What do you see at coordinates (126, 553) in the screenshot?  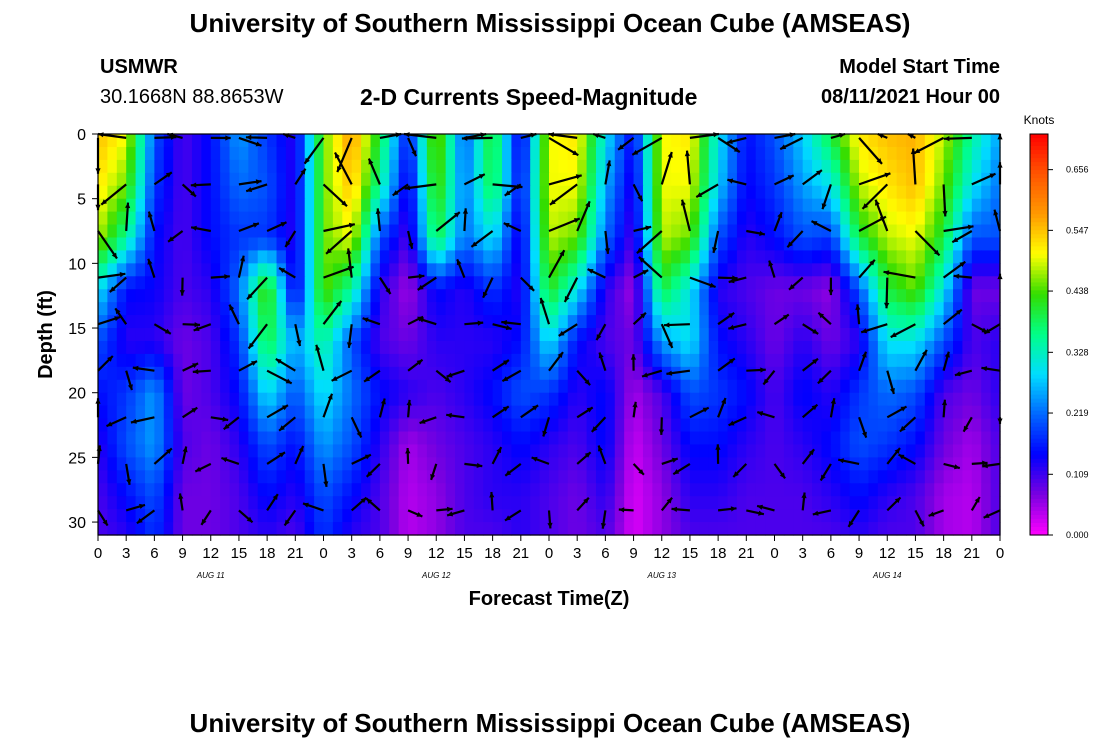 I see `x-tick-label: 3` at bounding box center [126, 553].